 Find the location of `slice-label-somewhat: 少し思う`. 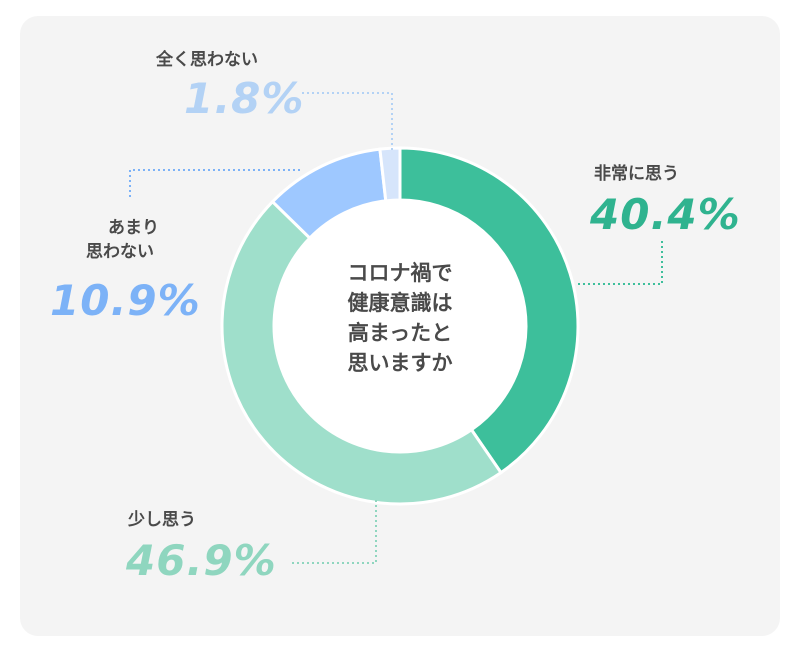

slice-label-somewhat: 少し思う is located at coordinates (162, 520).